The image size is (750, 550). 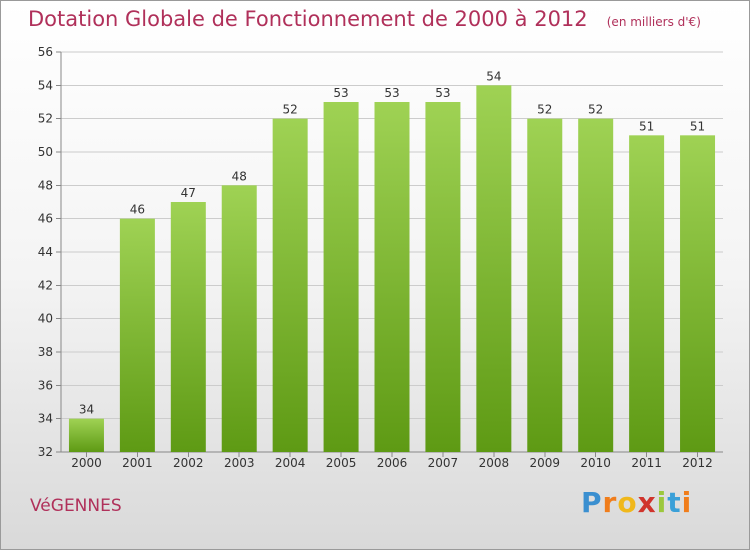 What do you see at coordinates (45, 385) in the screenshot?
I see `y-tick-label: 36` at bounding box center [45, 385].